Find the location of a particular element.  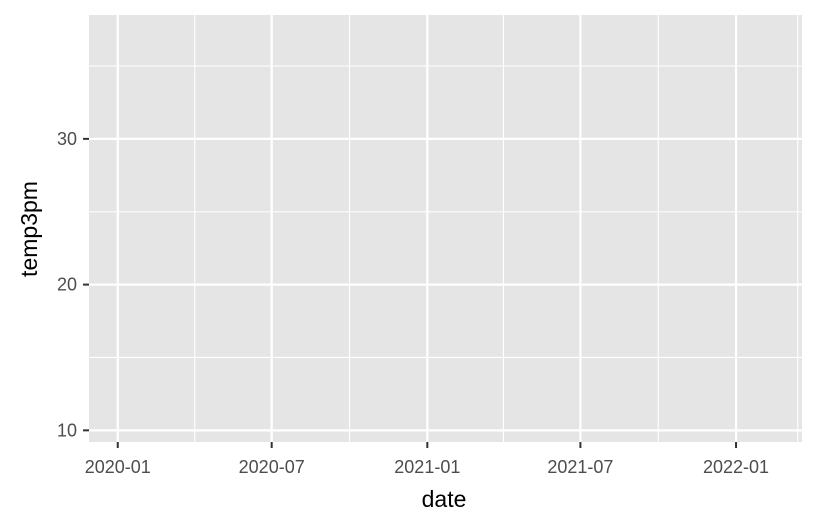

y-tick-label: 20 is located at coordinates (67, 285).